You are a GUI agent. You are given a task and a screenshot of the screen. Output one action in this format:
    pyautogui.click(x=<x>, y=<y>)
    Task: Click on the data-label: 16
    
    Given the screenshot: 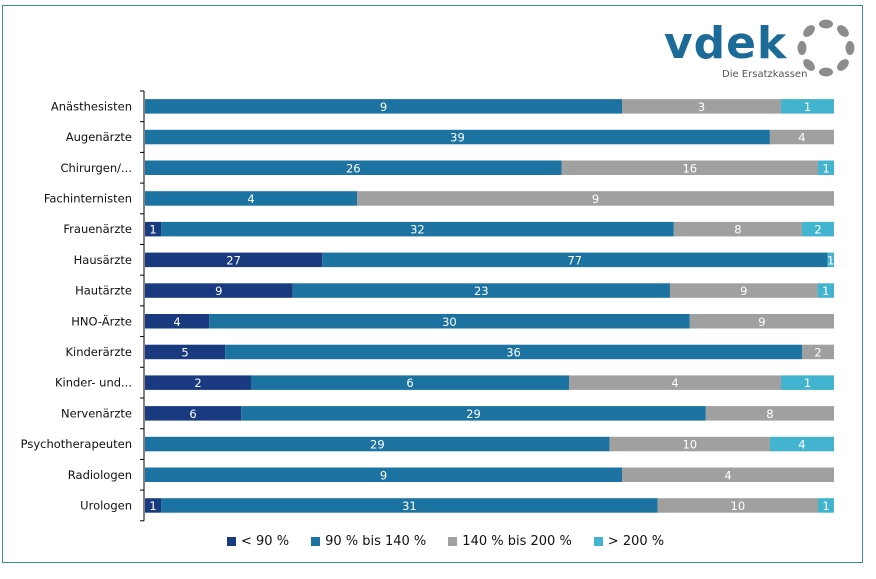 What is the action you would take?
    pyautogui.click(x=689, y=168)
    